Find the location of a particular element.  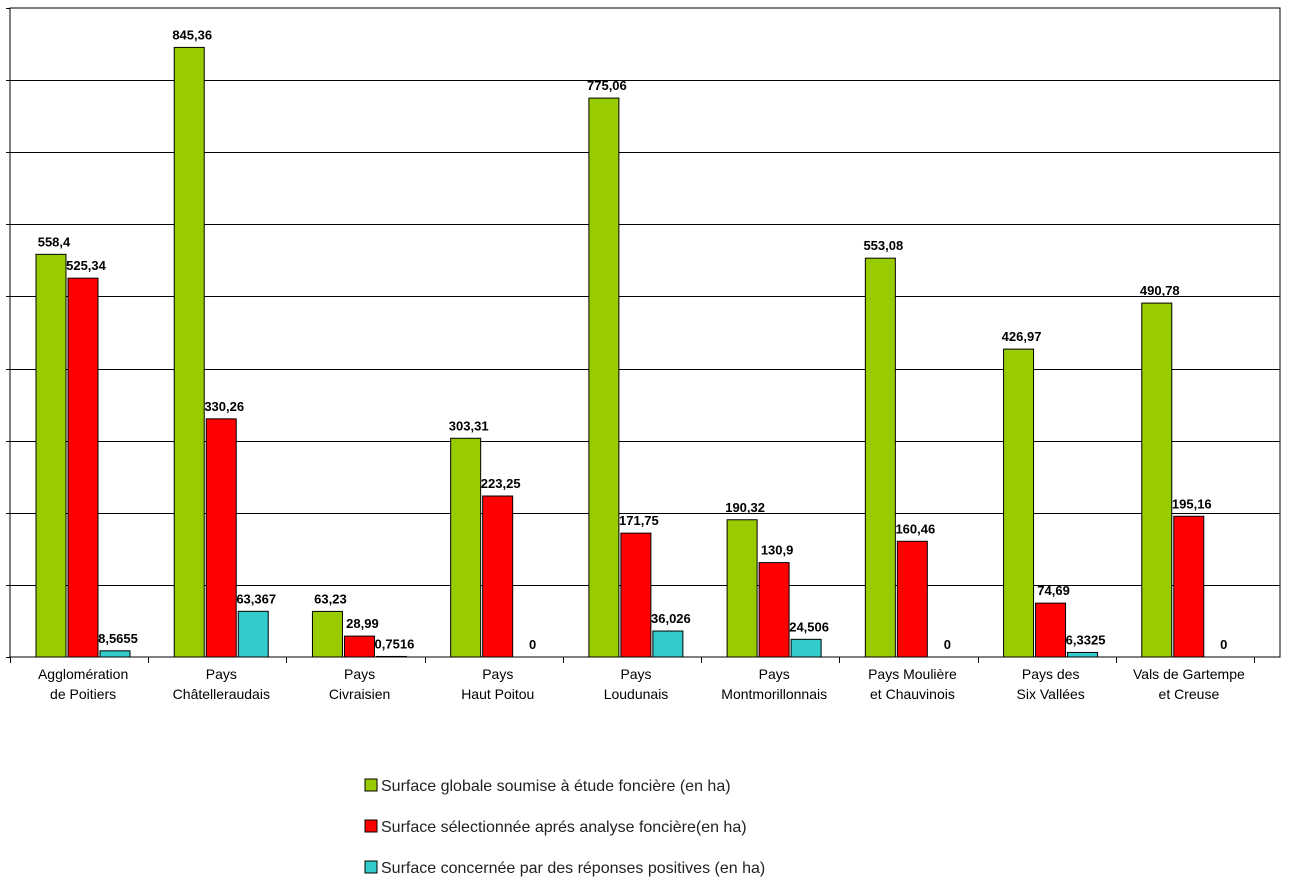

data-label: 490,78 is located at coordinates (1160, 290).